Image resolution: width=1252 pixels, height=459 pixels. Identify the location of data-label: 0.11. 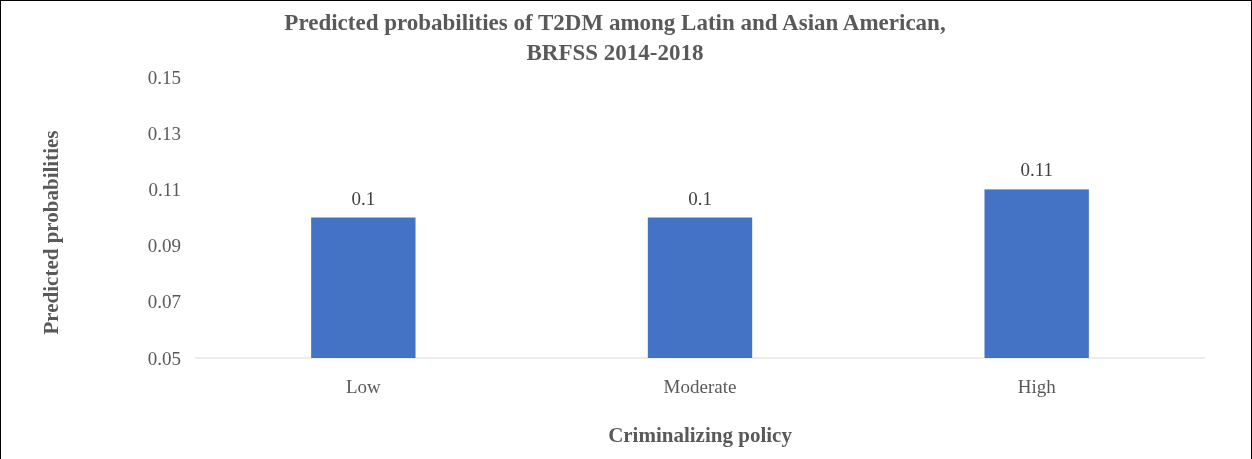
(1036, 170).